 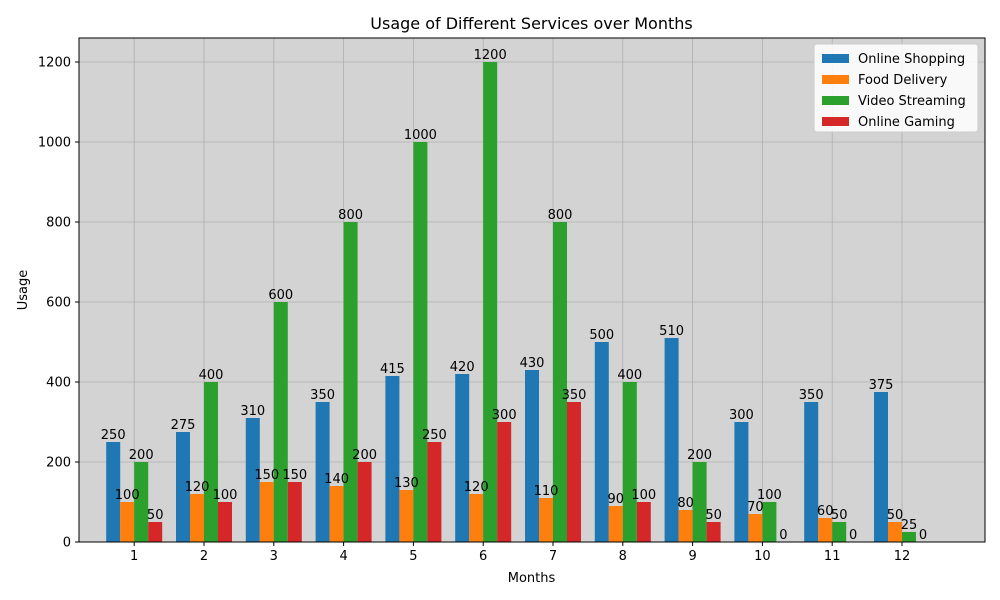 What do you see at coordinates (113, 435) in the screenshot?
I see `bar-value-label: 250` at bounding box center [113, 435].